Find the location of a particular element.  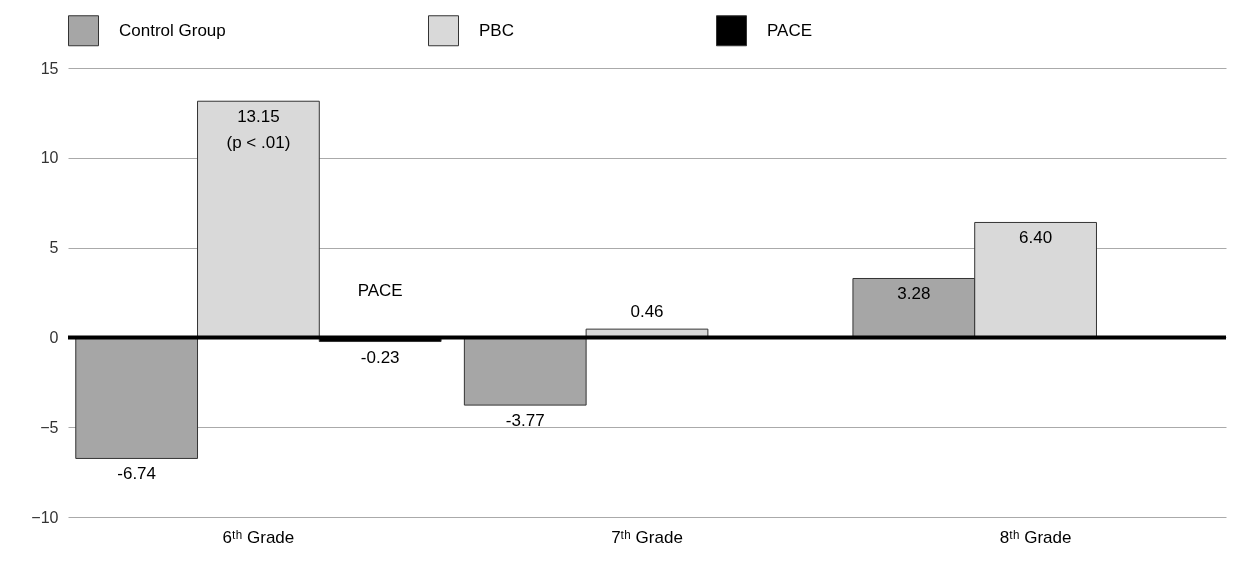

legend-label: Control Group is located at coordinates (172, 30).